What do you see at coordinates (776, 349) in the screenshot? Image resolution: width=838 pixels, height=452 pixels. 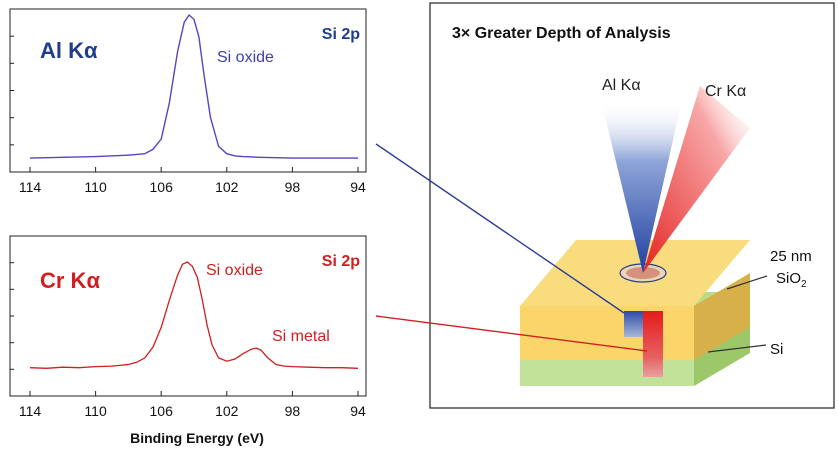 I see `substrate-label: Si` at bounding box center [776, 349].